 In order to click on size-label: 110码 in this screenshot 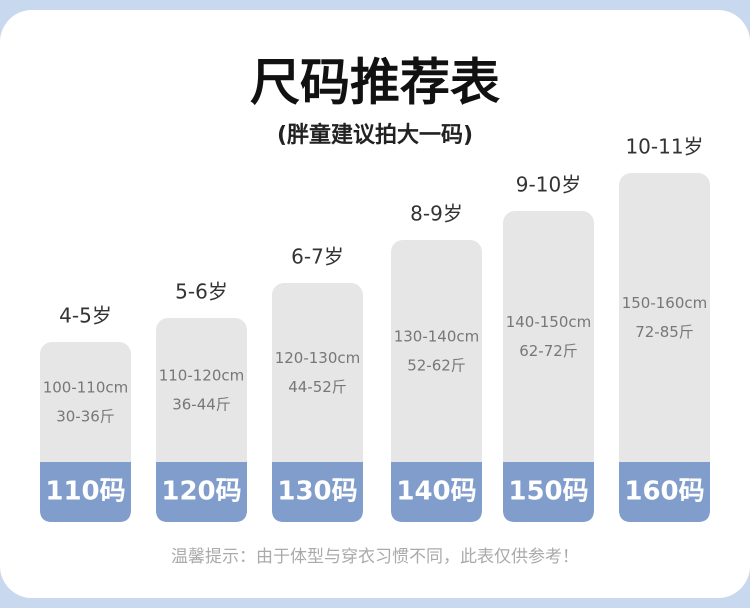, I will do `click(85, 492)`.